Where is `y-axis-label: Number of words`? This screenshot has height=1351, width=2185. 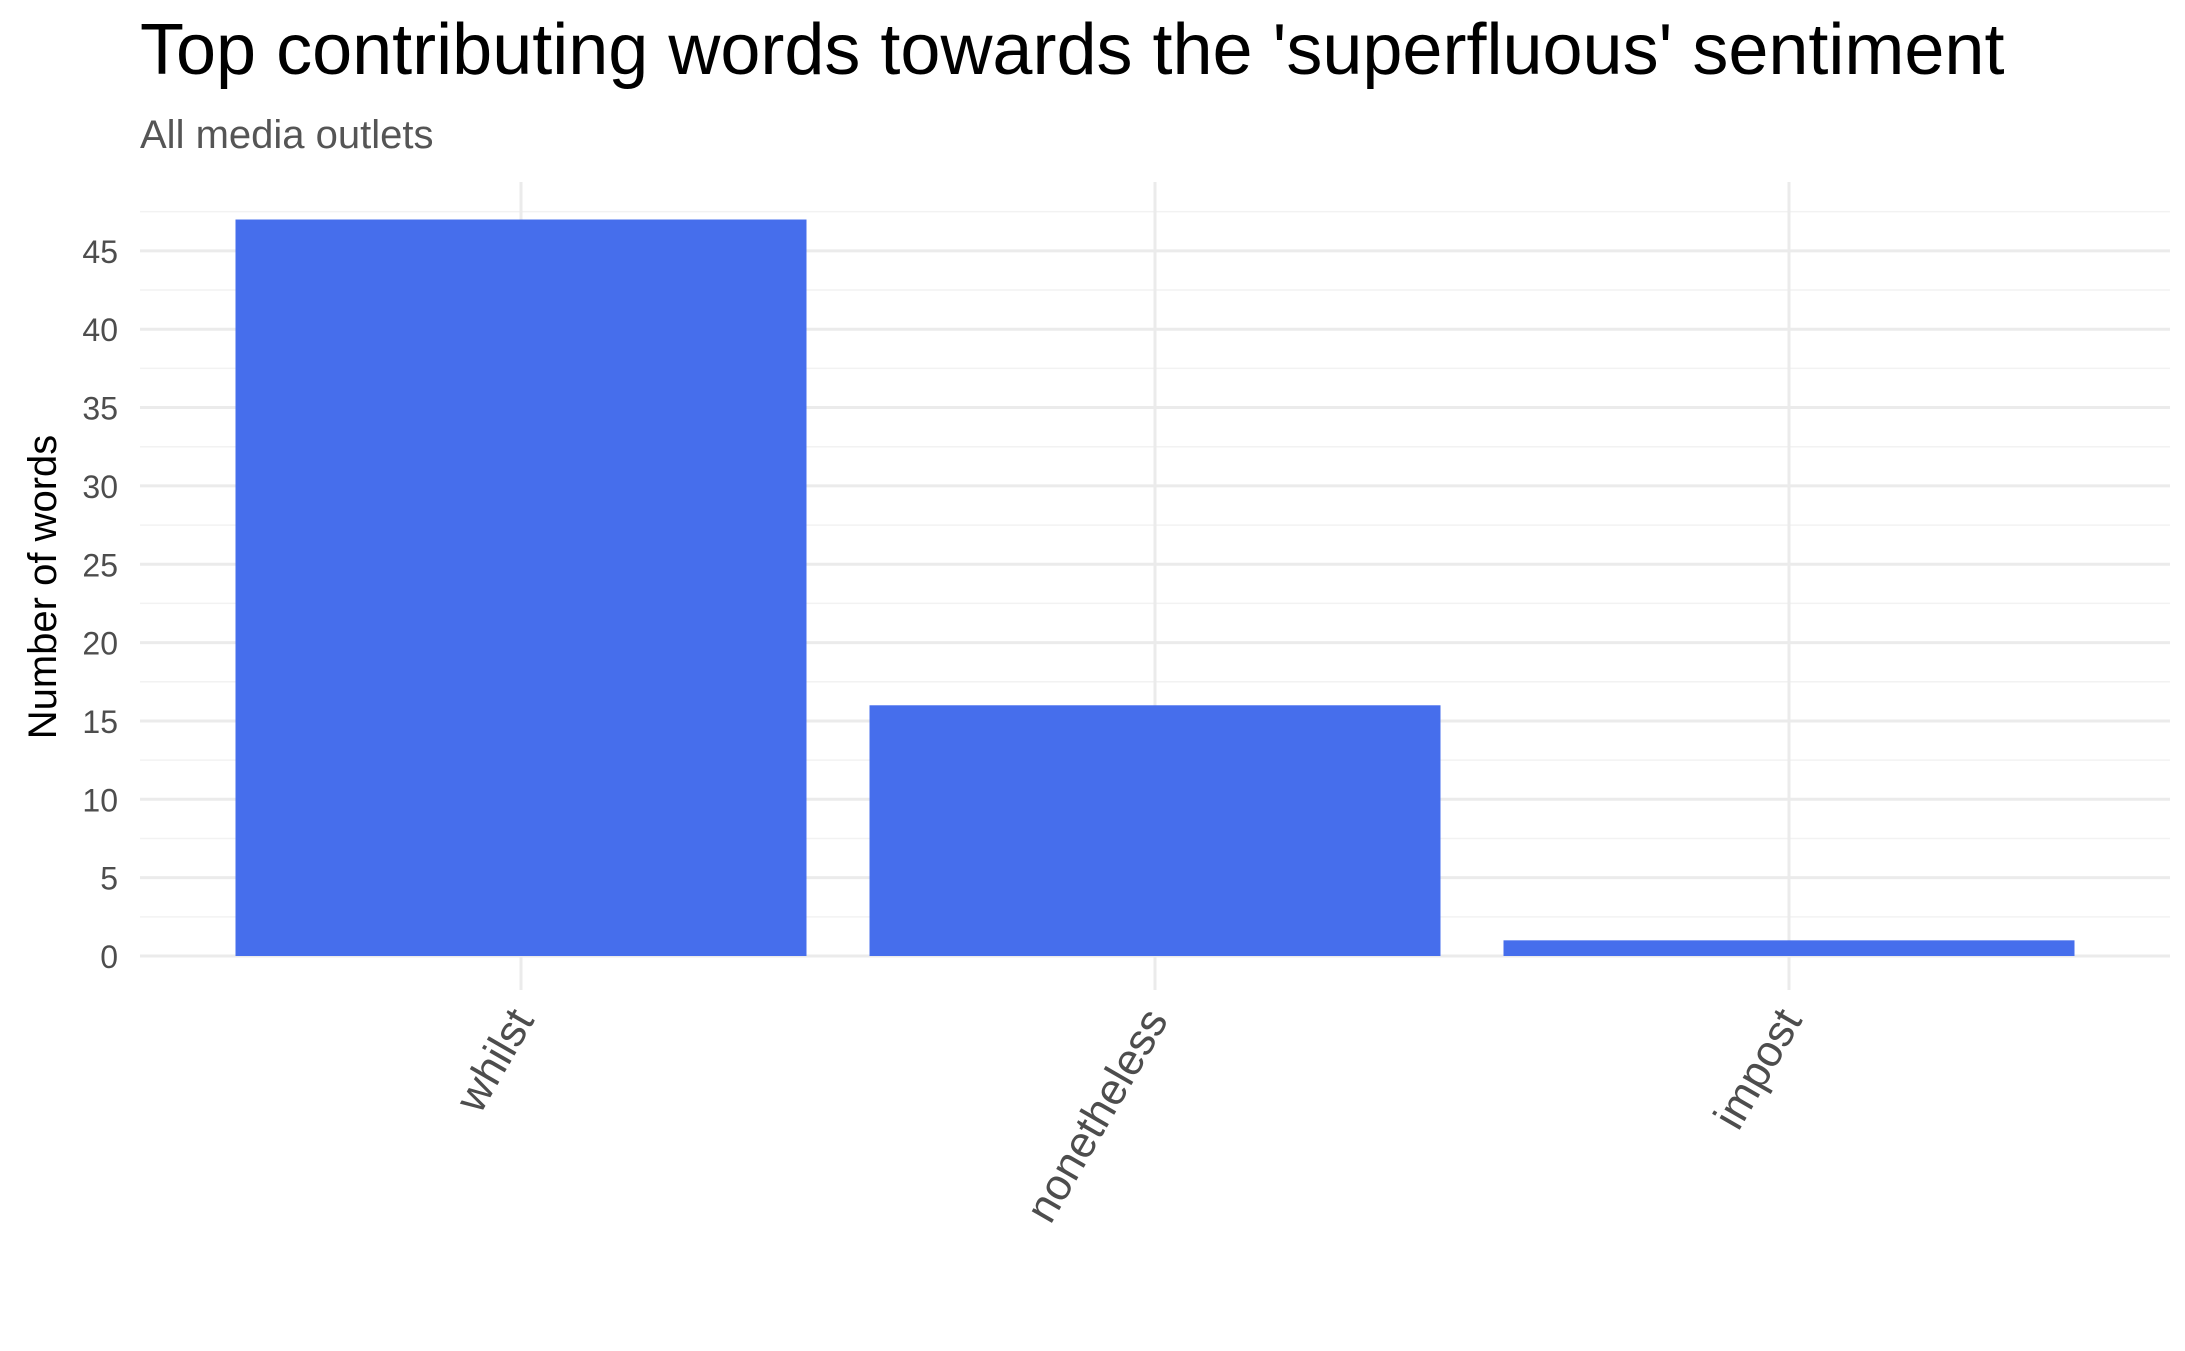
y-axis-label: Number of words is located at coordinates (43, 587).